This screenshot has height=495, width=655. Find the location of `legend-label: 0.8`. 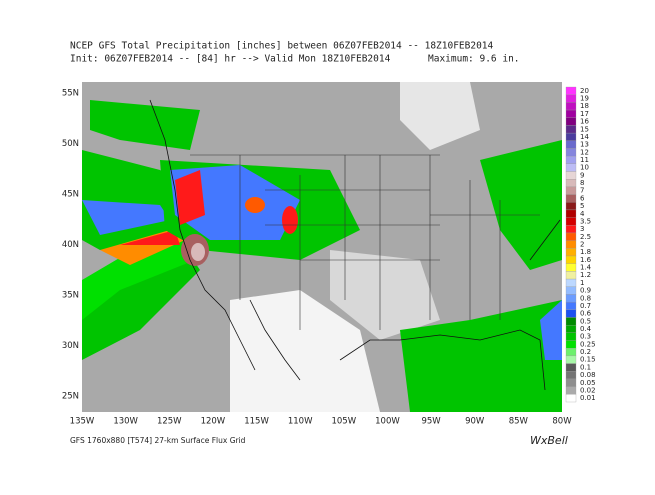

legend-label: 0.8 is located at coordinates (585, 298).